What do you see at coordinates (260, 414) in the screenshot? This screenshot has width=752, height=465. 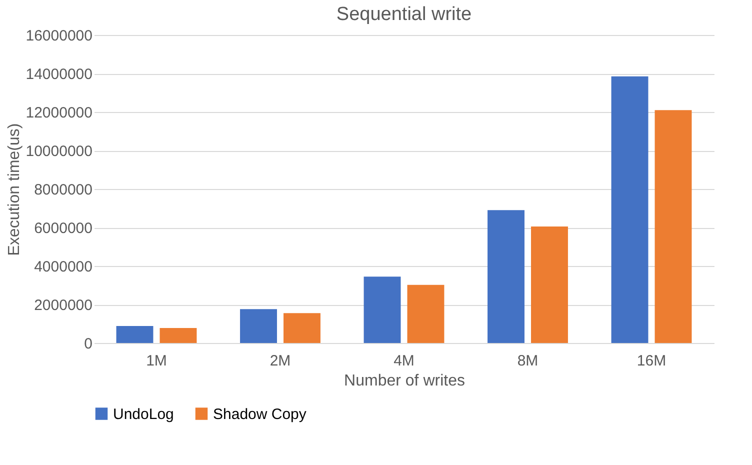 I see `legend-label: Shadow Copy` at bounding box center [260, 414].